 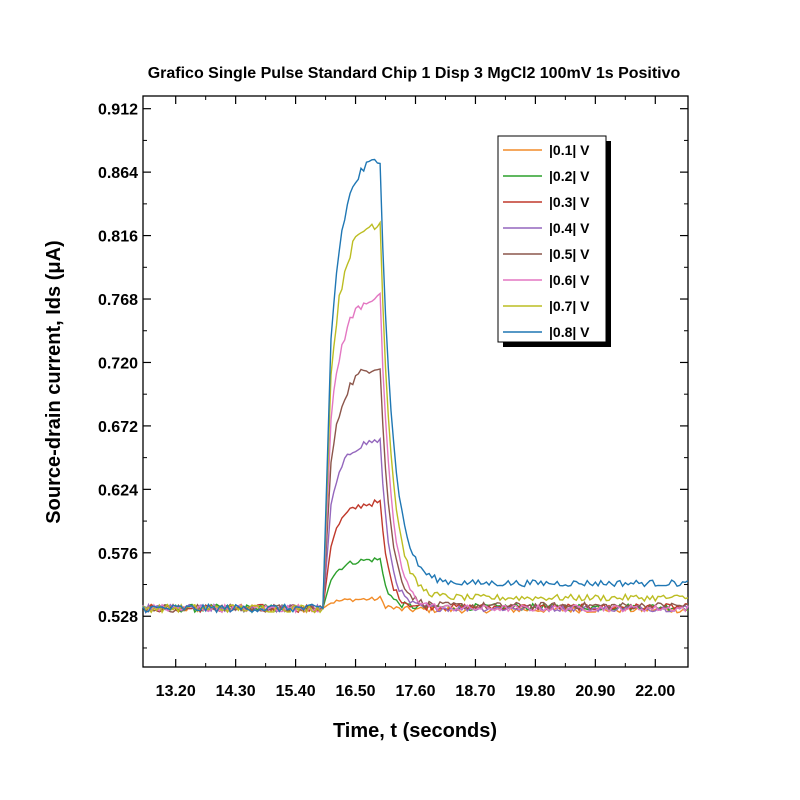 I want to click on y-tick-label: 0.768, so click(x=118, y=300).